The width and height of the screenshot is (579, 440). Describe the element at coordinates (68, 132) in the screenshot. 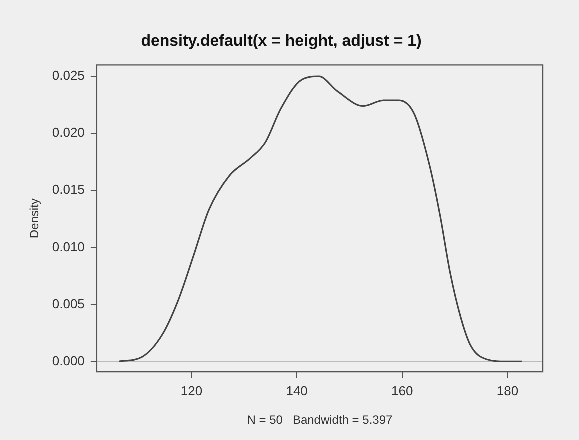

I see `y-tick-label: 0.020` at that location.